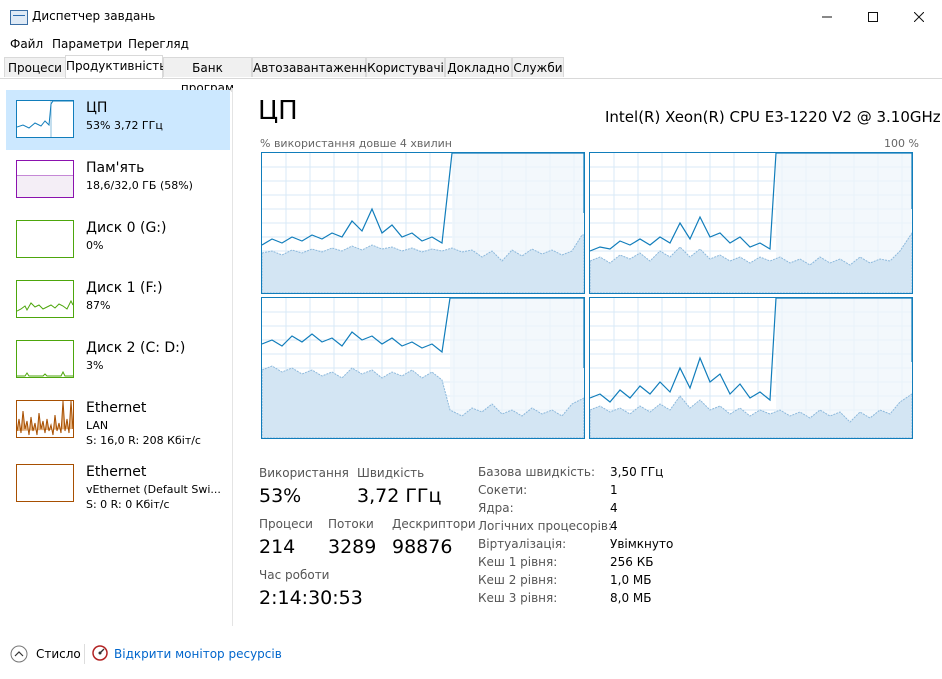 The height and width of the screenshot is (679, 942). What do you see at coordinates (278, 111) in the screenshot?
I see `page-title: ЦП` at bounding box center [278, 111].